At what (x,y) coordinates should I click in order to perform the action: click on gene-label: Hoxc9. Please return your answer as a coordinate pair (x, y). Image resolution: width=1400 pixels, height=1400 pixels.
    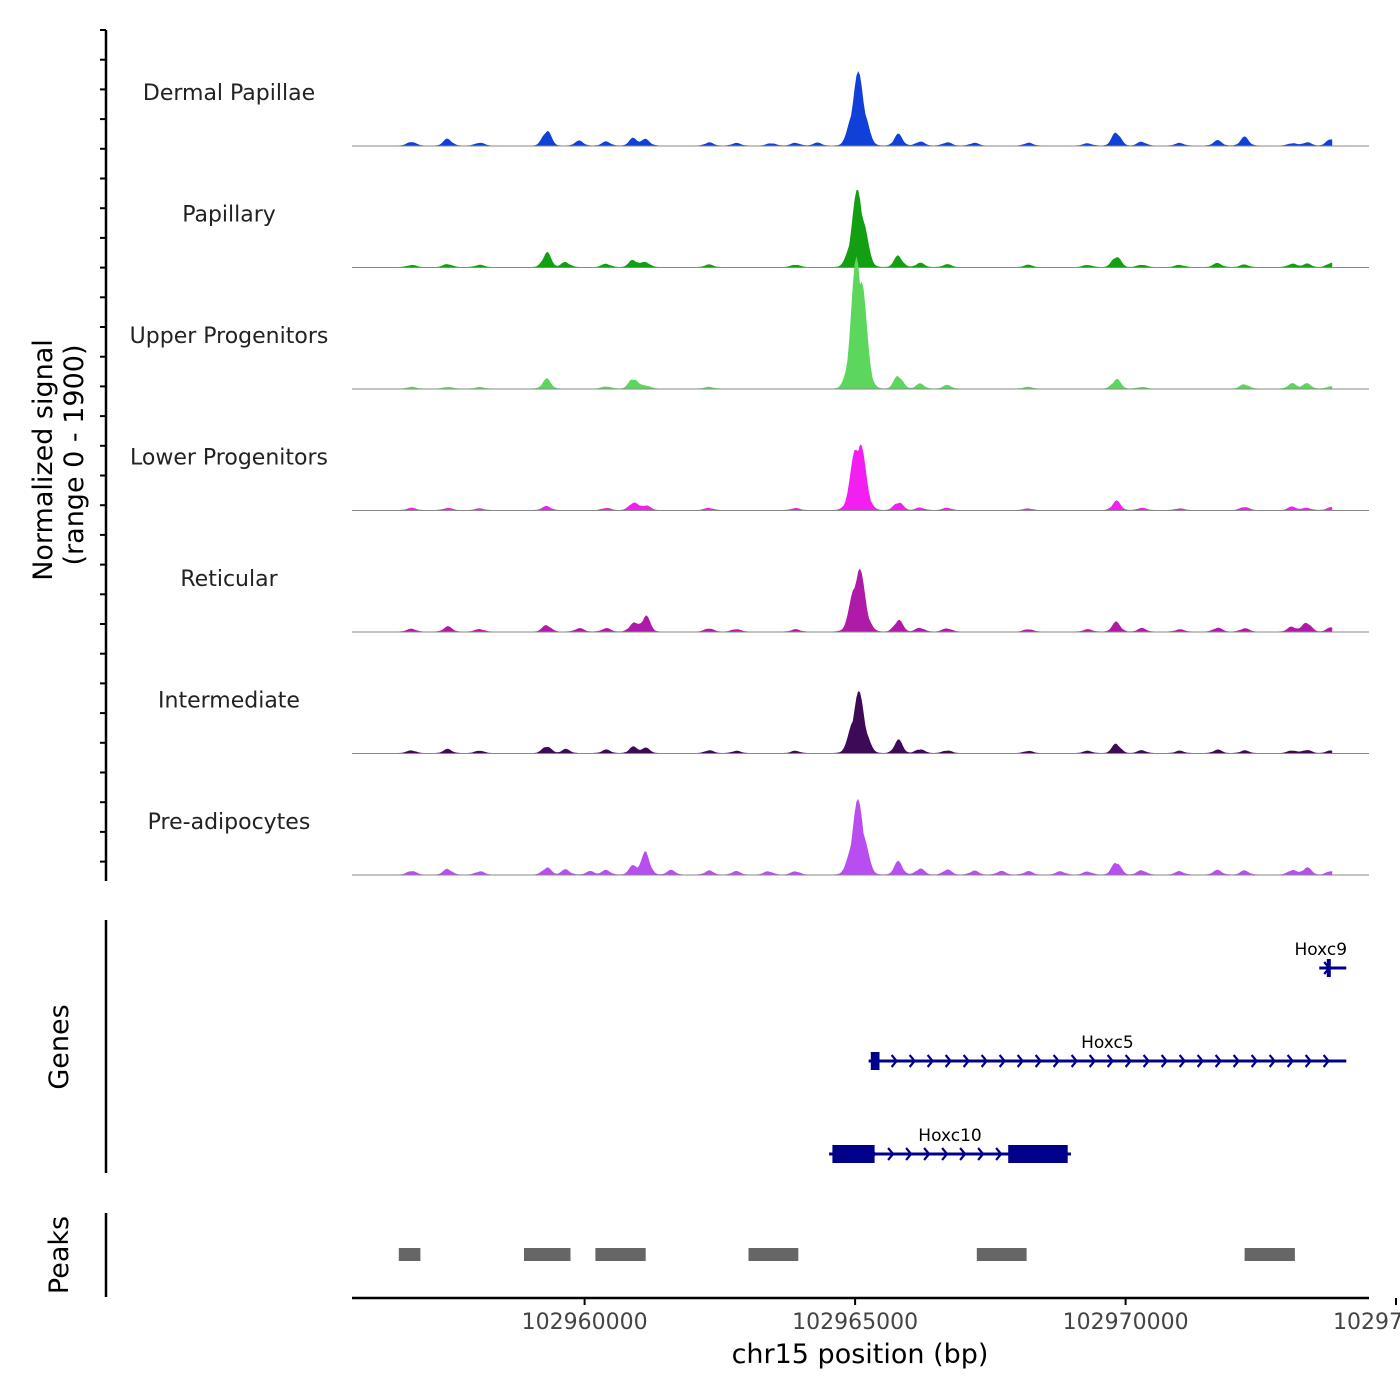
    Looking at the image, I should click on (1321, 950).